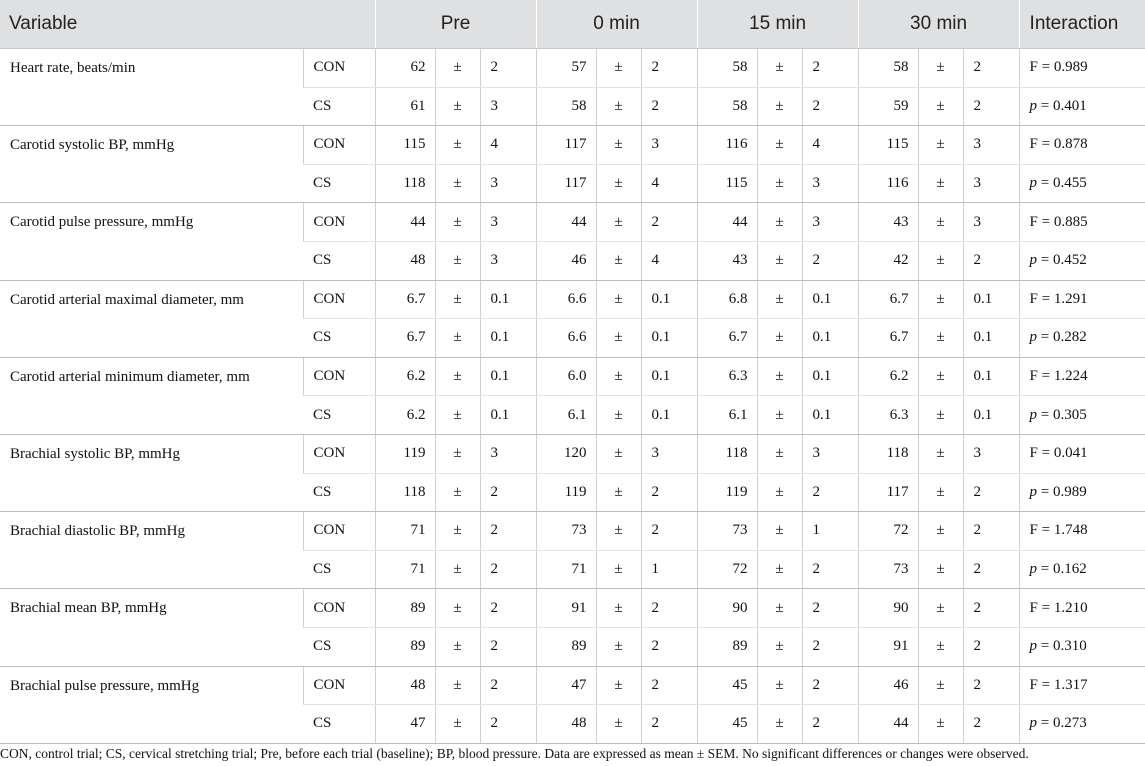 The width and height of the screenshot is (1145, 766). Describe the element at coordinates (727, 222) in the screenshot. I see `mean-value: 44` at that location.